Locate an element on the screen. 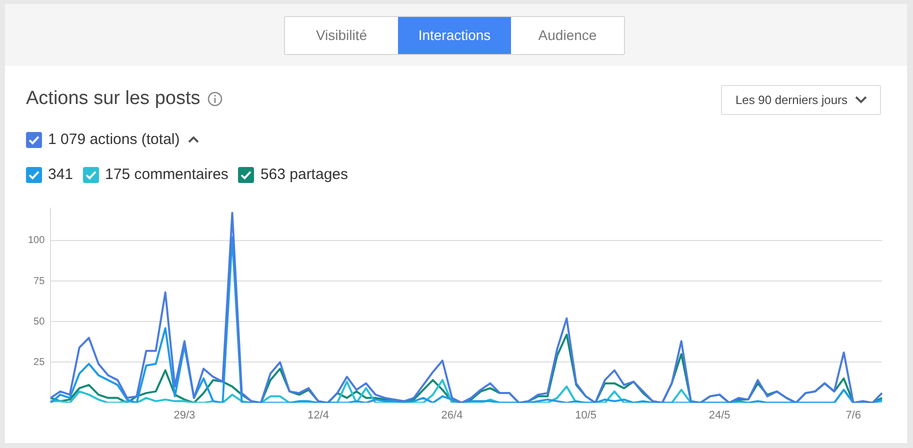  x-tick-label: 24/5 is located at coordinates (719, 415).